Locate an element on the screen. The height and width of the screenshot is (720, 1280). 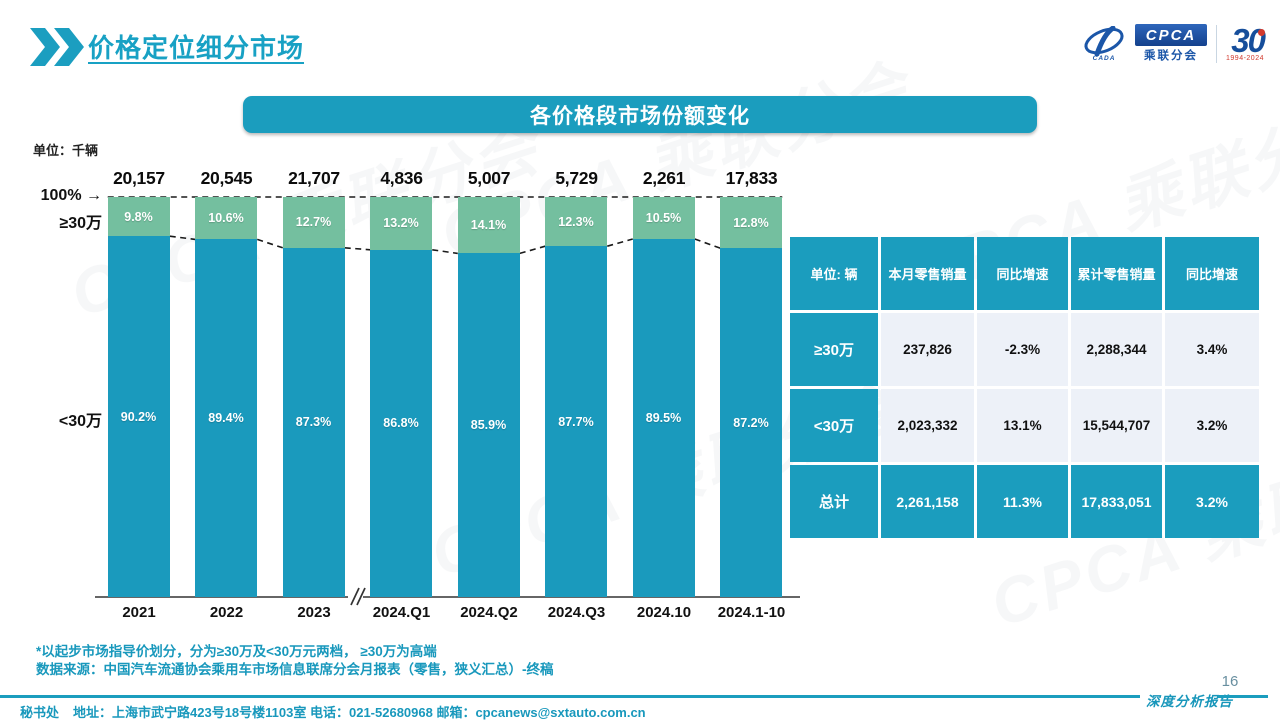
red-dot-icon is located at coordinates (1261, 32).